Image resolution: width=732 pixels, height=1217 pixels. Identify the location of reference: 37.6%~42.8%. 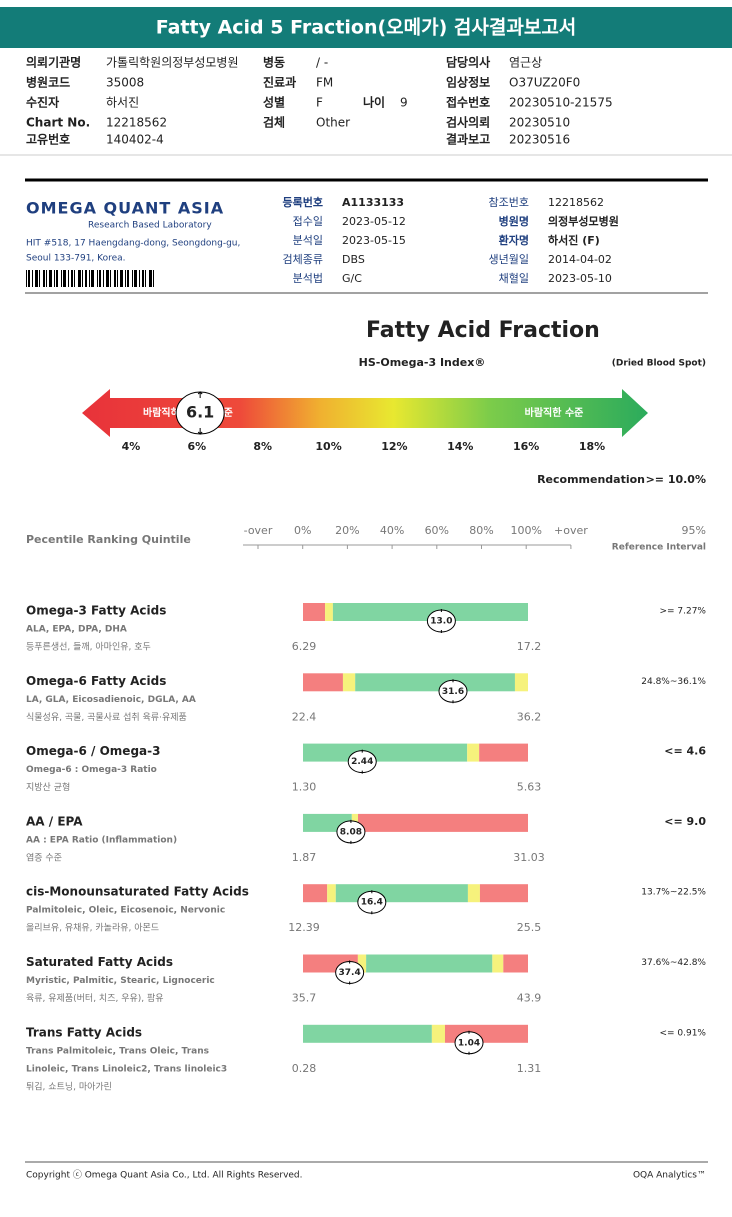
(673, 963).